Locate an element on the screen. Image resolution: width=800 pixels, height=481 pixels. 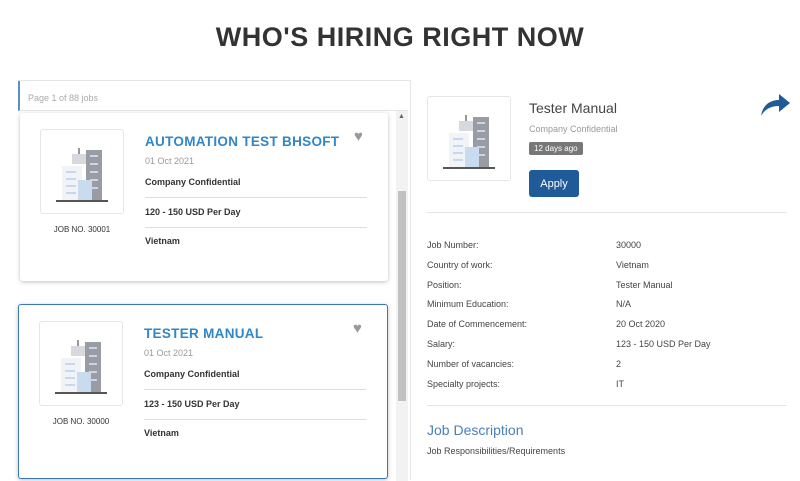
job-title-link: TESTER MANUAL is located at coordinates (204, 333).